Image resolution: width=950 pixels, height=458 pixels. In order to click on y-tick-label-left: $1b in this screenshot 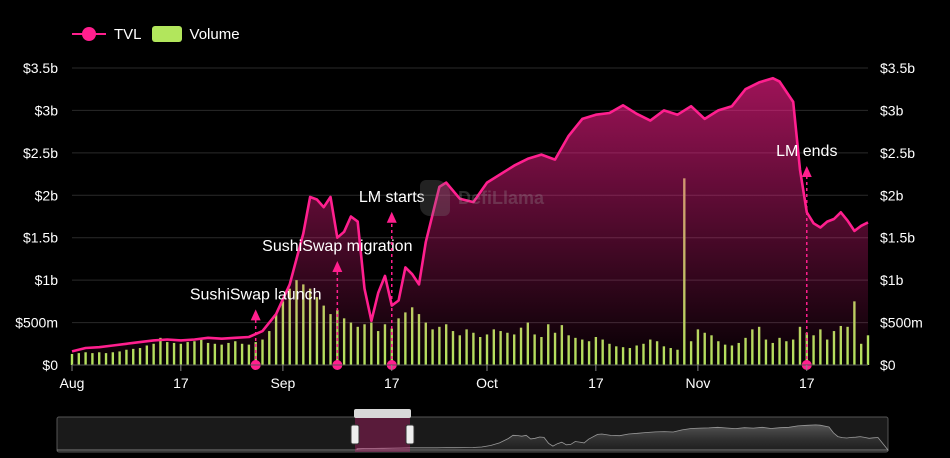, I will do `click(47, 280)`.